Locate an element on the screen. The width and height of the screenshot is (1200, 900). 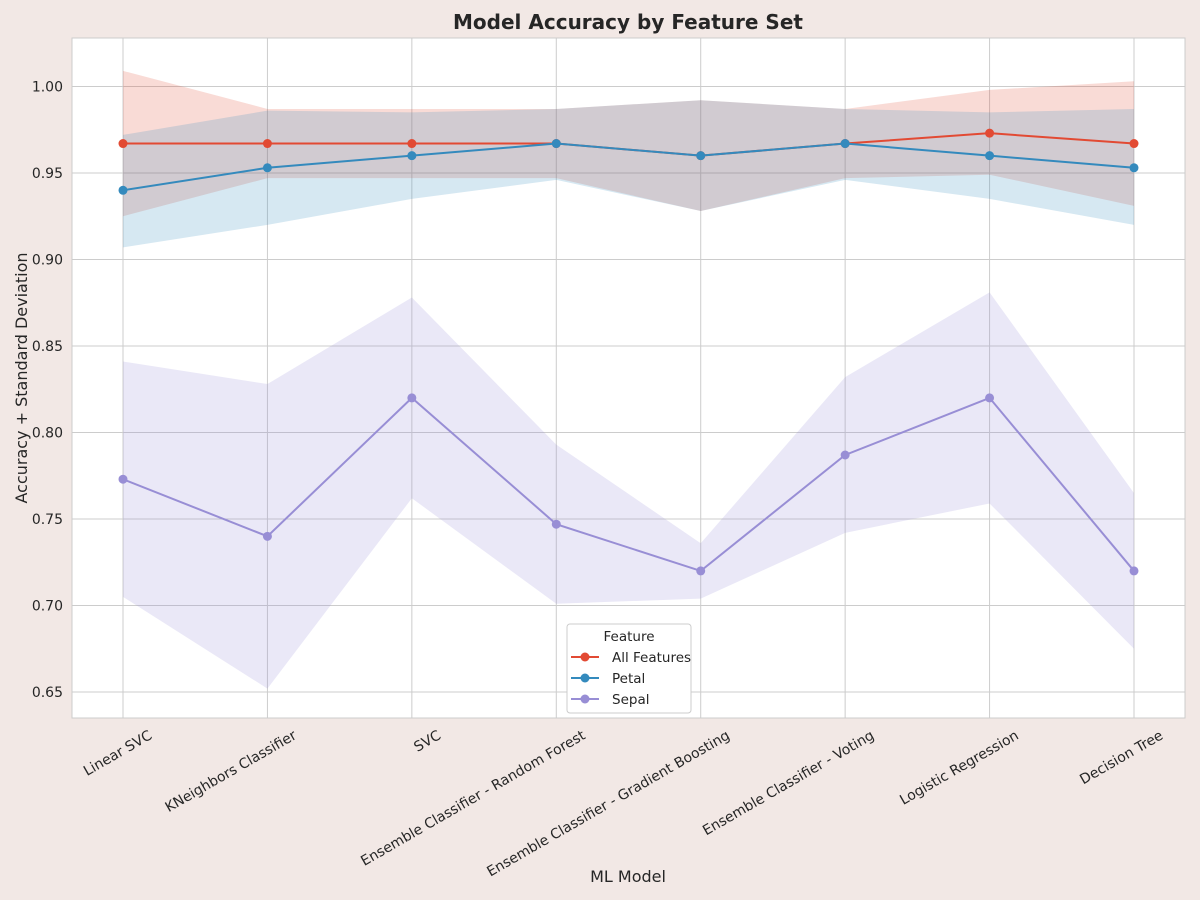
legend: Feature All Features Petal Sepal is located at coordinates (629, 668).